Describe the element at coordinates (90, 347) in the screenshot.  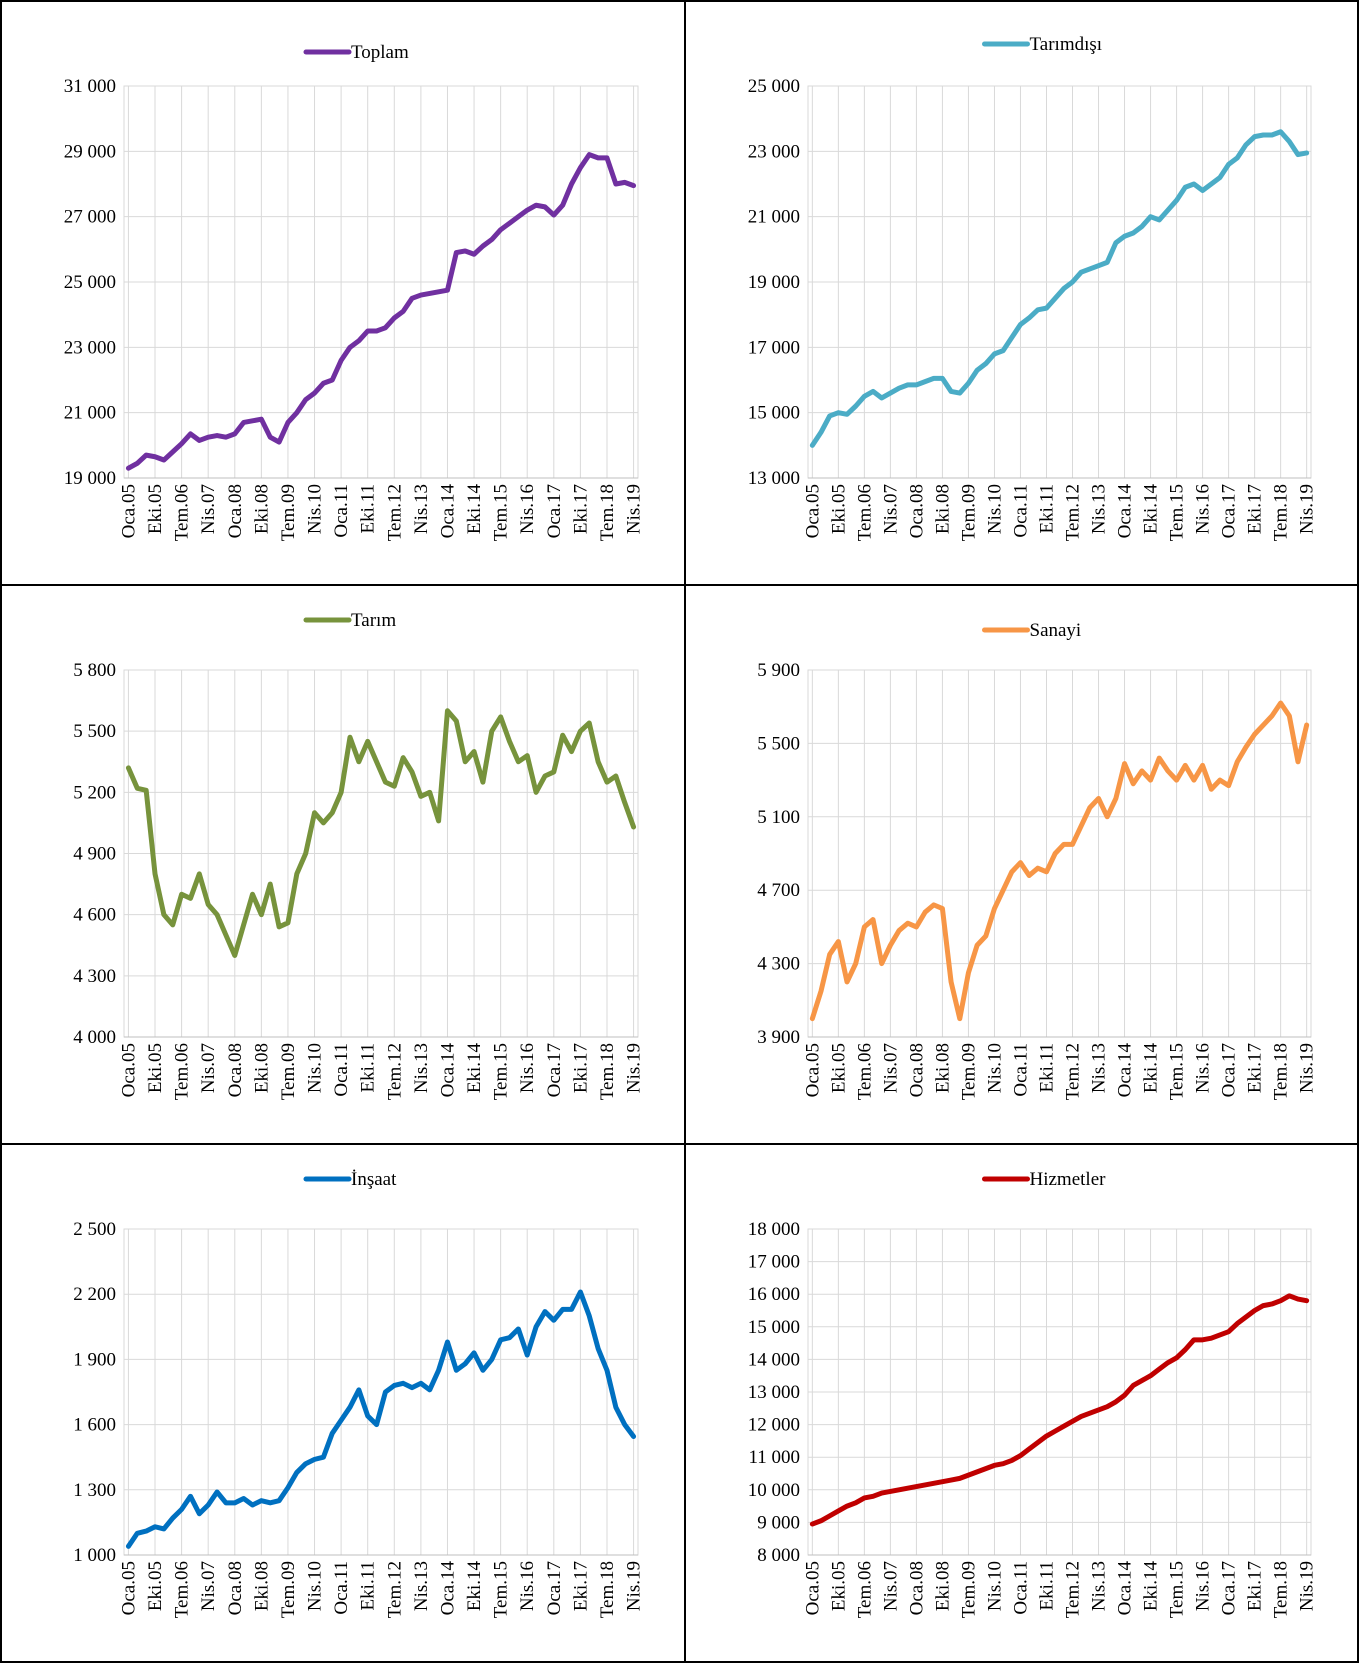
I see `y-tick-label: 23 000` at that location.